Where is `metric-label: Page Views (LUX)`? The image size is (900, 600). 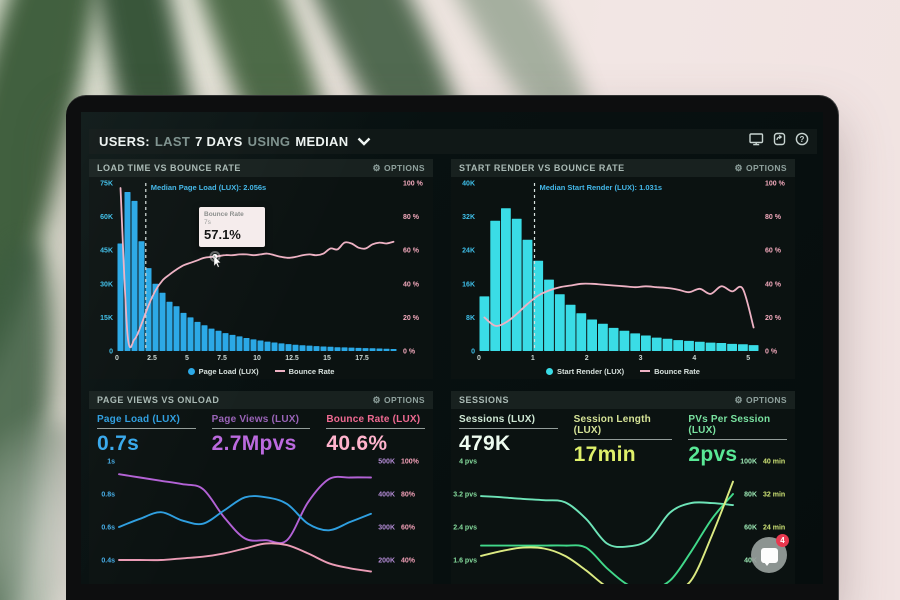 metric-label: Page Views (LUX) is located at coordinates (261, 421).